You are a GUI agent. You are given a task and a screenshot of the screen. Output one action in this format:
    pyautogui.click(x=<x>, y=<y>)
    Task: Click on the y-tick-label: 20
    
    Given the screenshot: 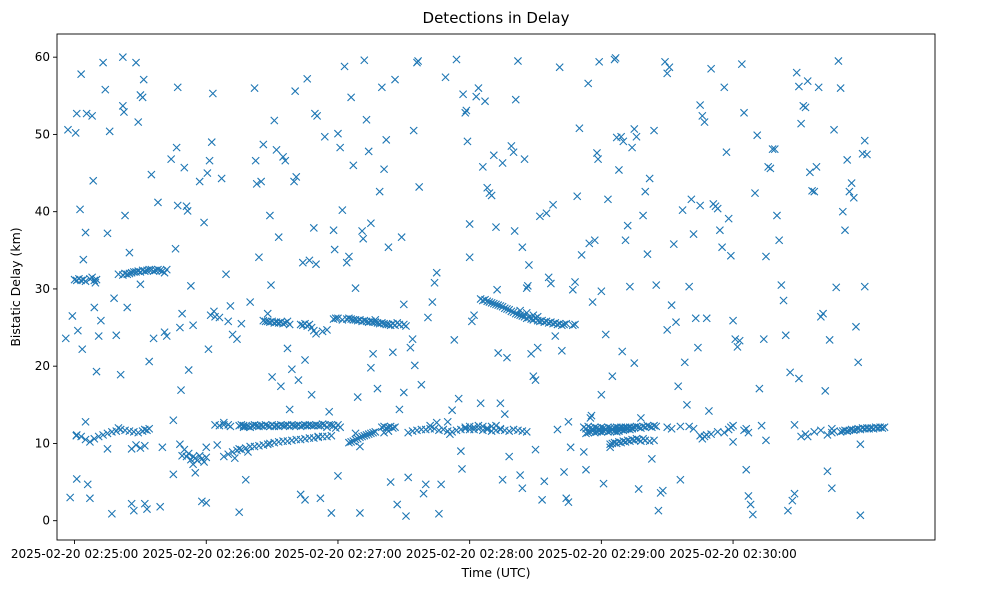 What is the action you would take?
    pyautogui.click(x=42, y=366)
    